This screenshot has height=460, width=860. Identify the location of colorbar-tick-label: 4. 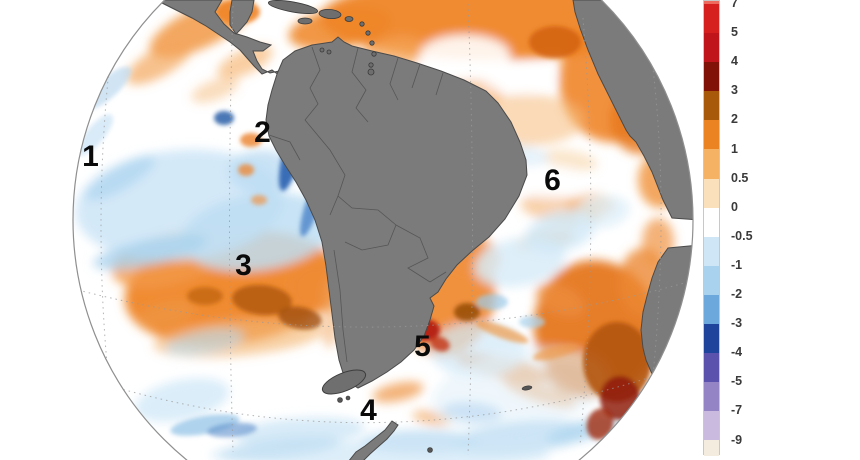
(734, 61).